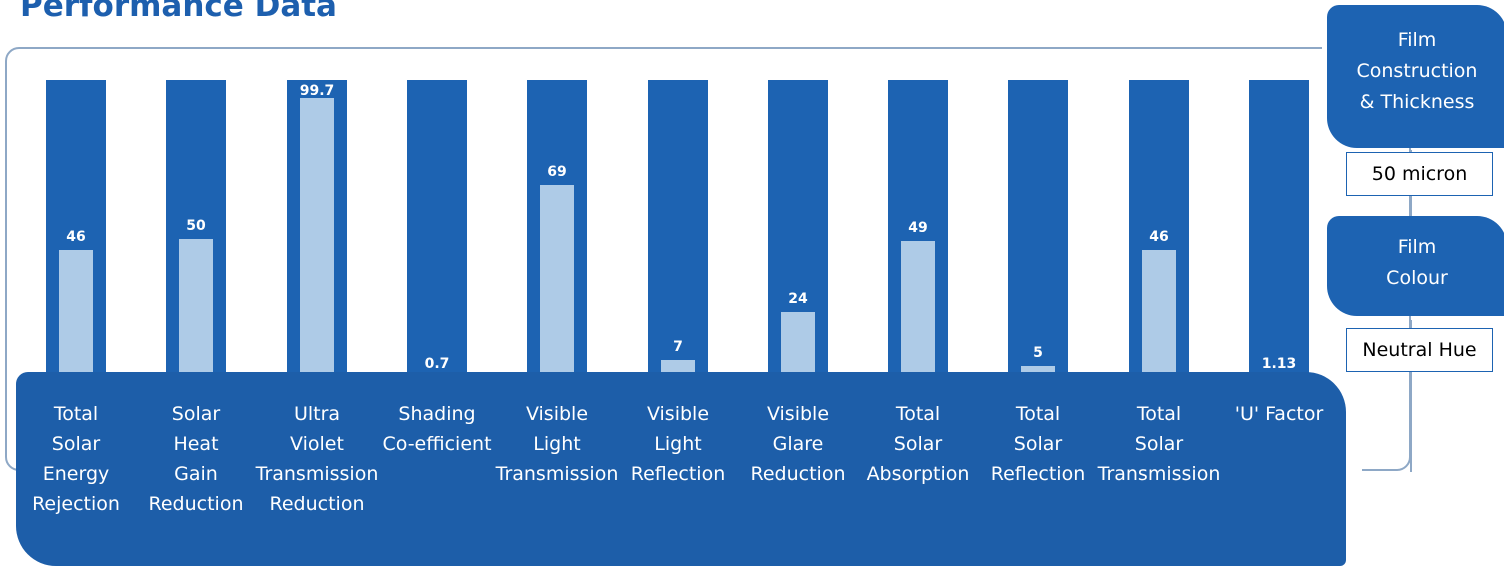 This screenshot has width=1504, height=567. Describe the element at coordinates (1411, 396) in the screenshot. I see `connector-line` at that location.